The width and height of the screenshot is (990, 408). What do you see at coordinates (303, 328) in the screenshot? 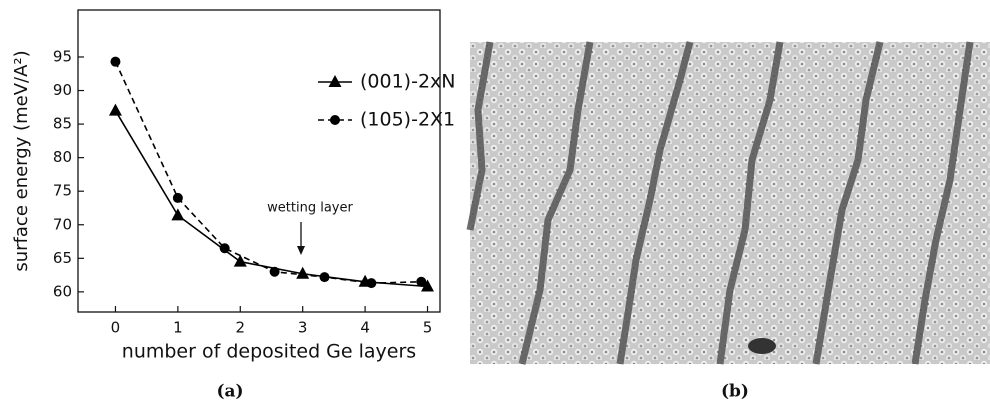
I see `x-tick-label: 3` at bounding box center [303, 328].